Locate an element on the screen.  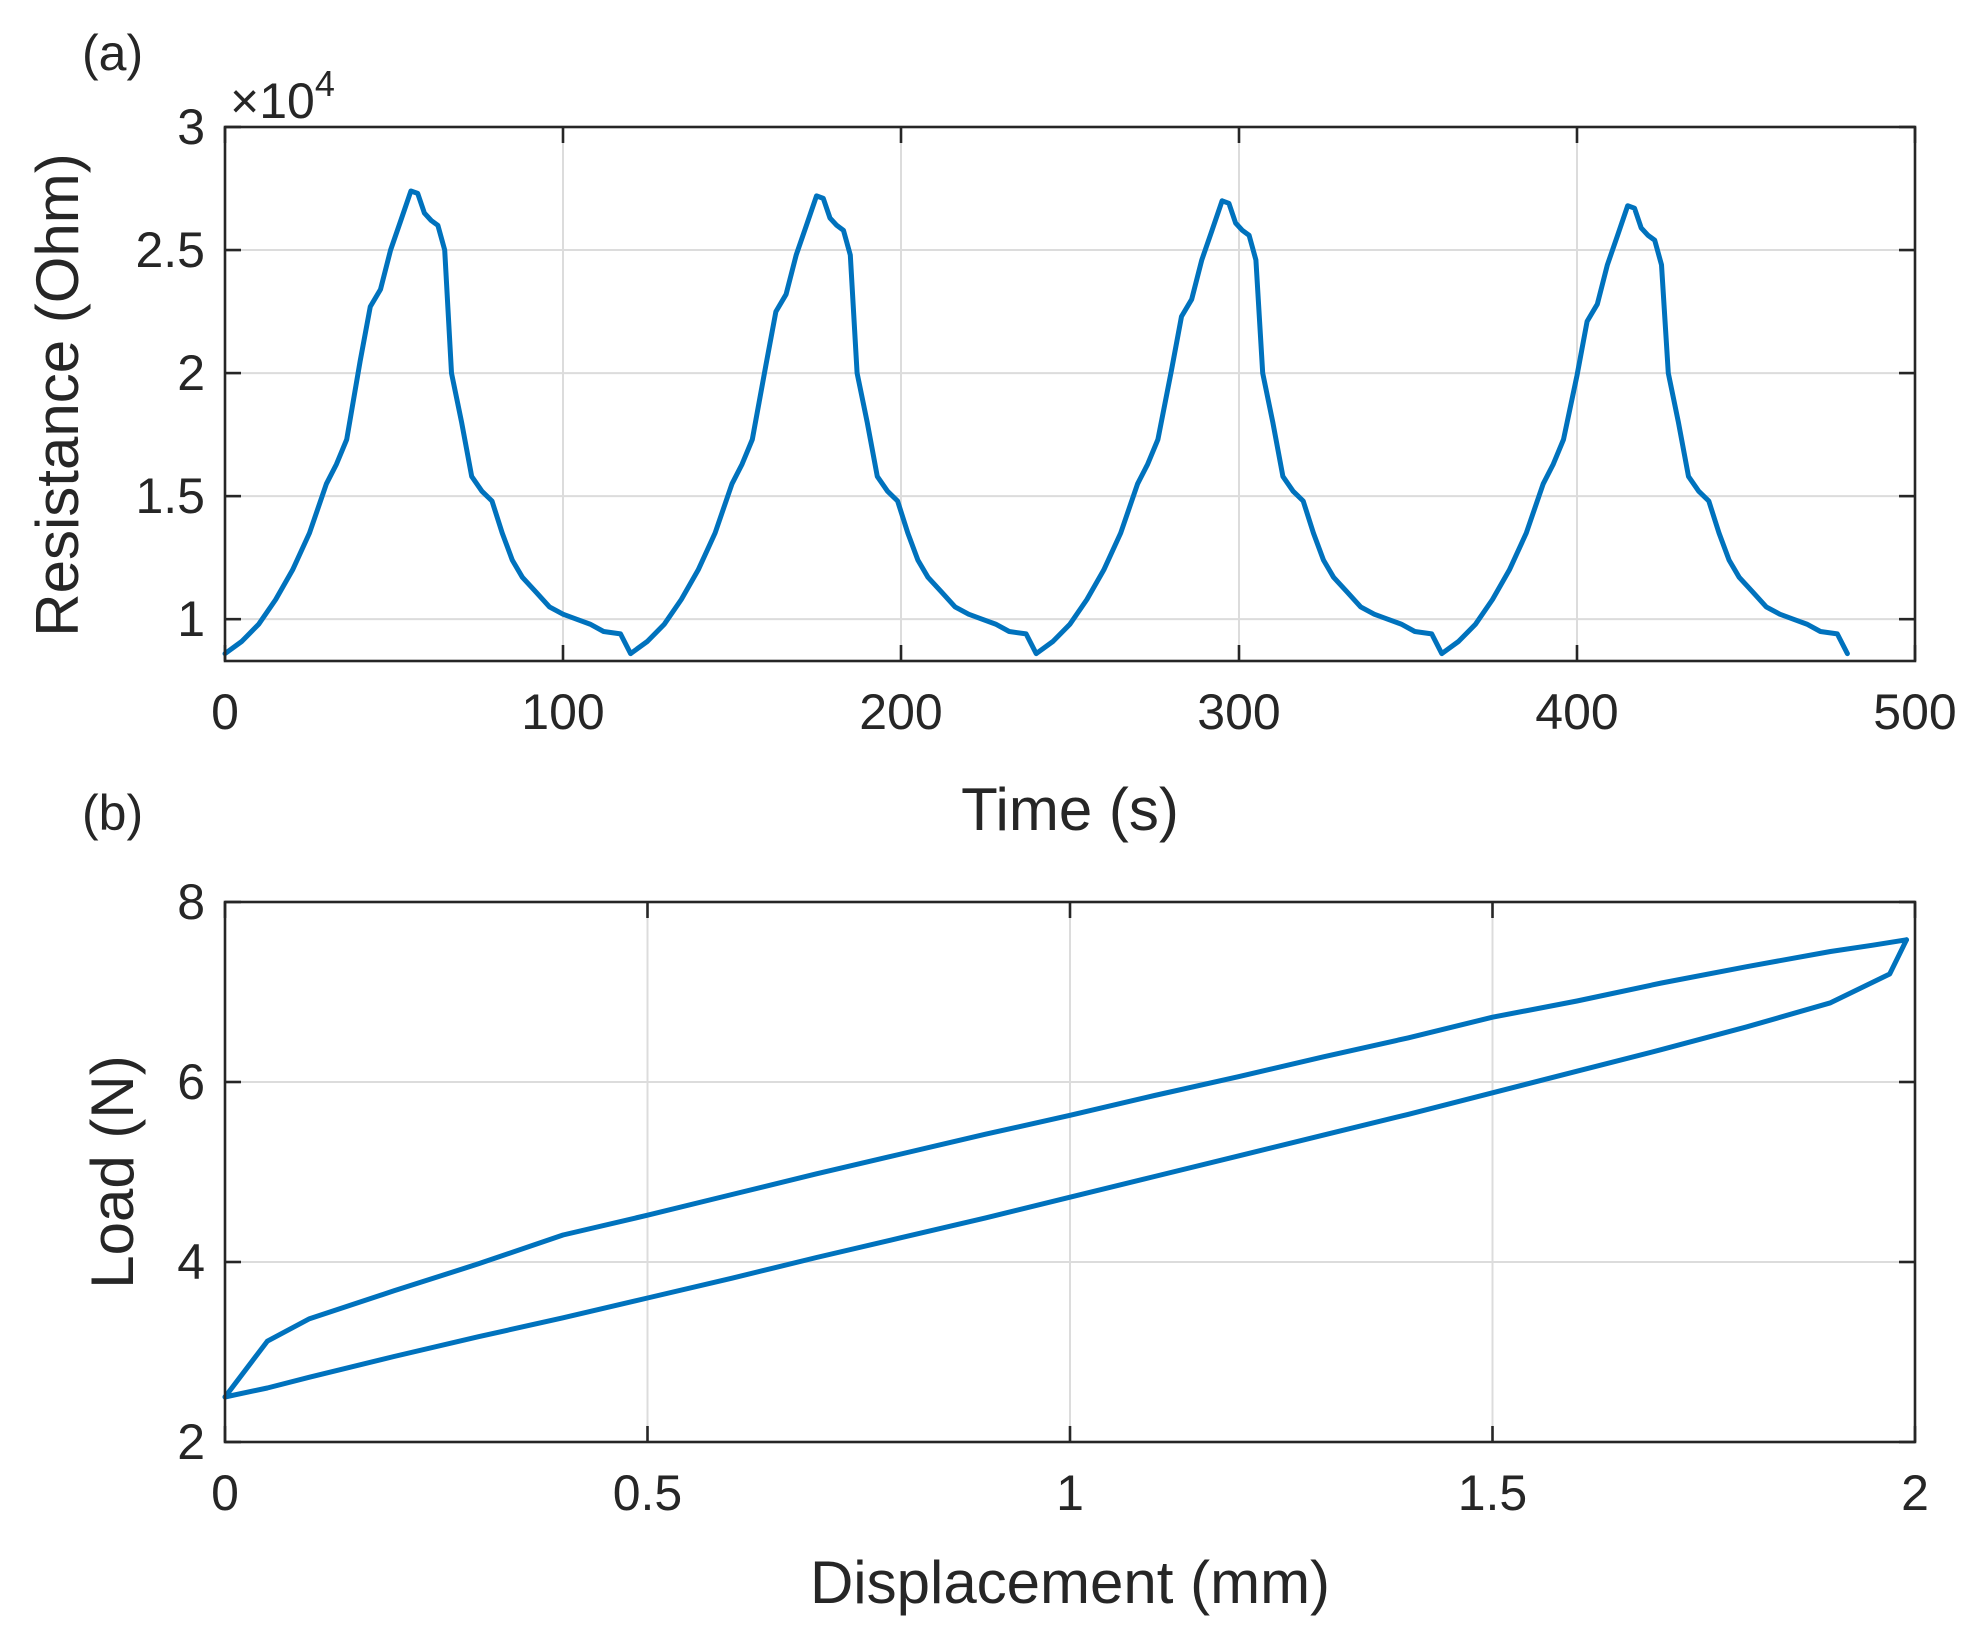
panel-a-y-tick-label: 2.5 is located at coordinates (170, 250).